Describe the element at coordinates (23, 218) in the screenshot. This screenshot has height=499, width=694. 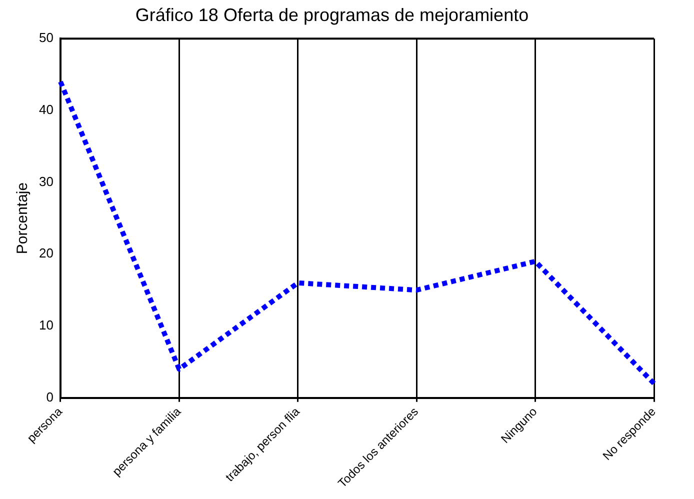
I see `y-axis-title: Porcentaje` at that location.